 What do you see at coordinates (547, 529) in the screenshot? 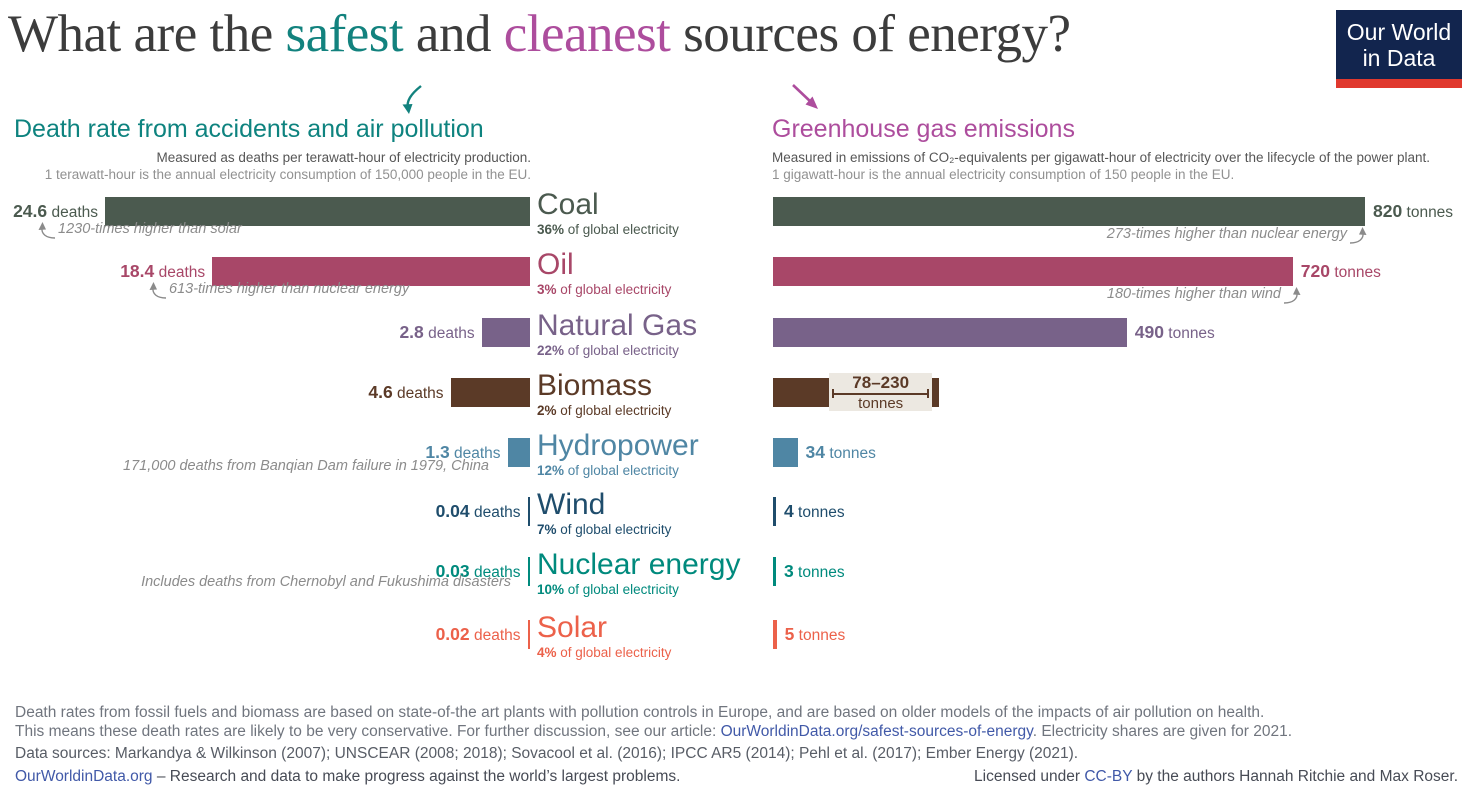
I see `share-value: 7%` at bounding box center [547, 529].